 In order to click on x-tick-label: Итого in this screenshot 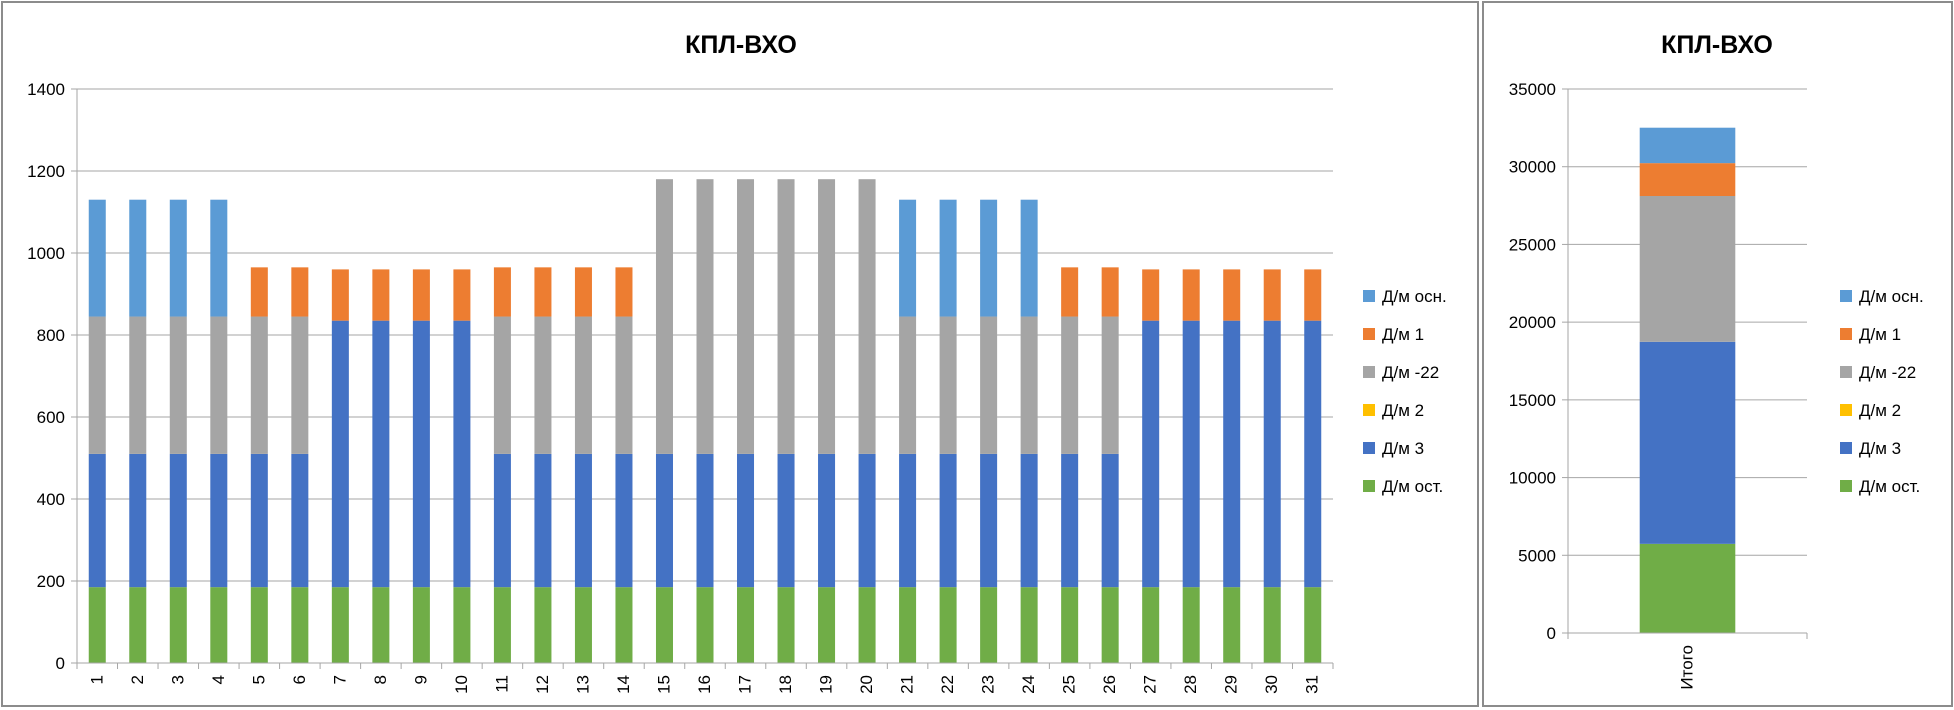, I will do `click(1687, 667)`.